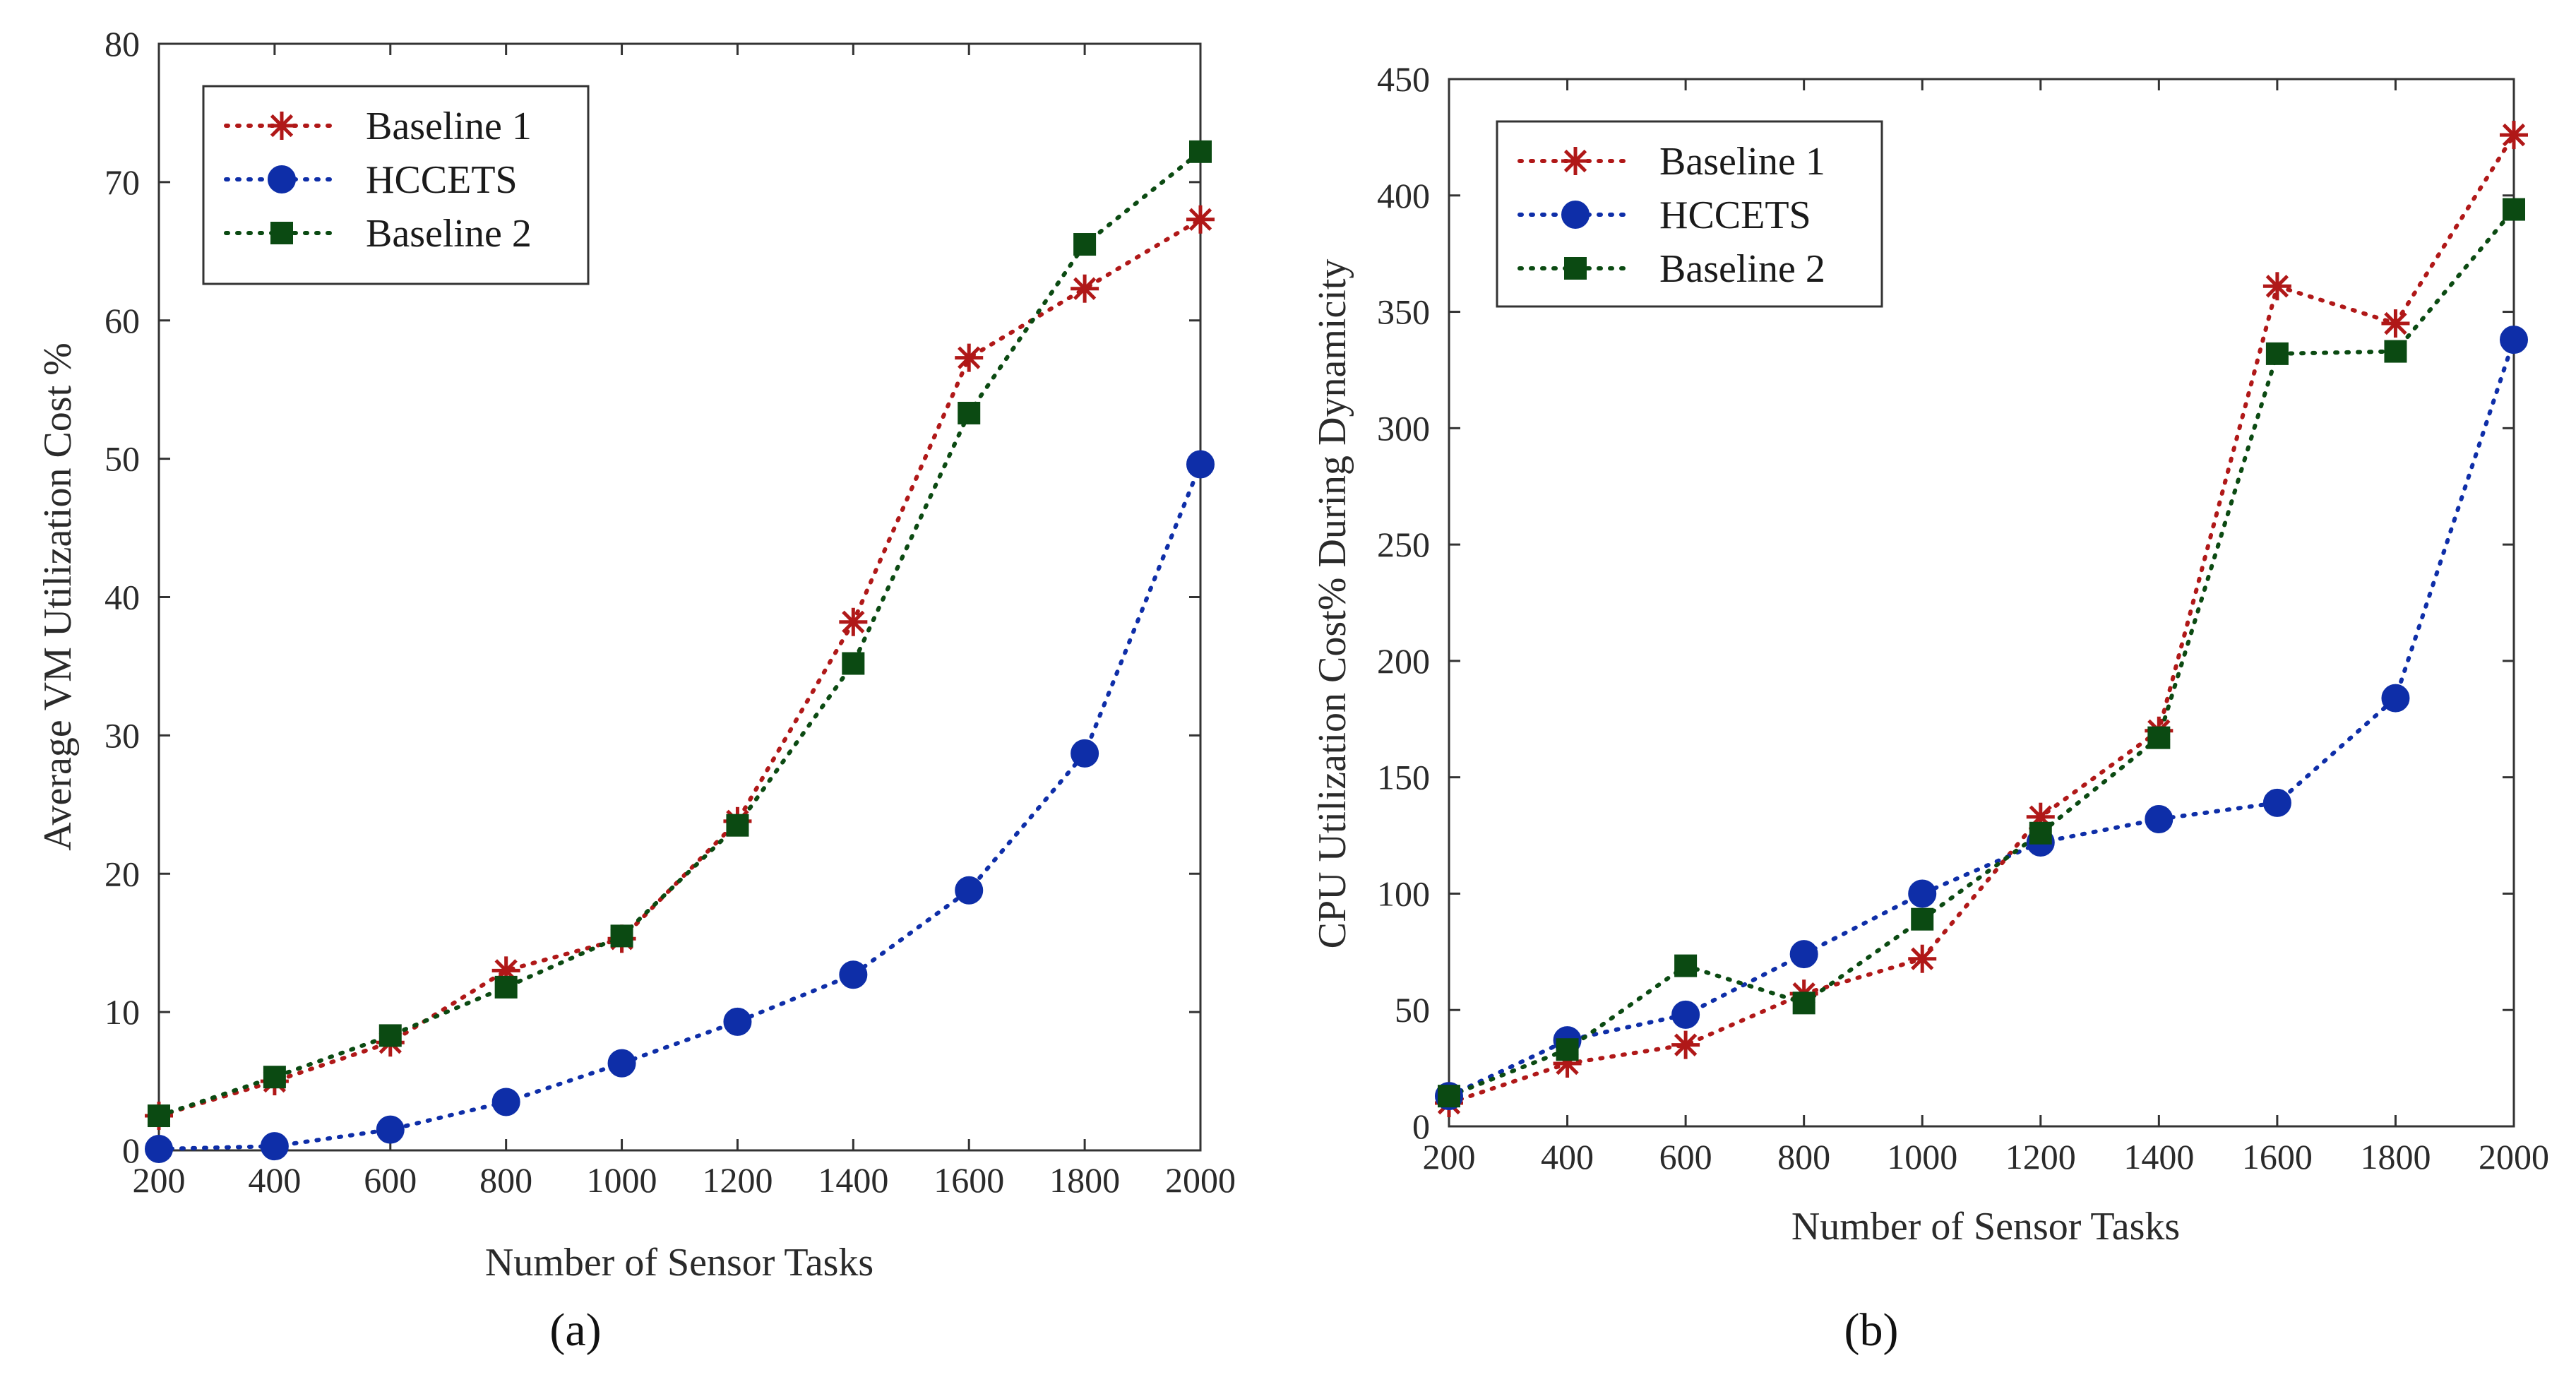  What do you see at coordinates (449, 127) in the screenshot?
I see `legend-label: Baseline 1` at bounding box center [449, 127].